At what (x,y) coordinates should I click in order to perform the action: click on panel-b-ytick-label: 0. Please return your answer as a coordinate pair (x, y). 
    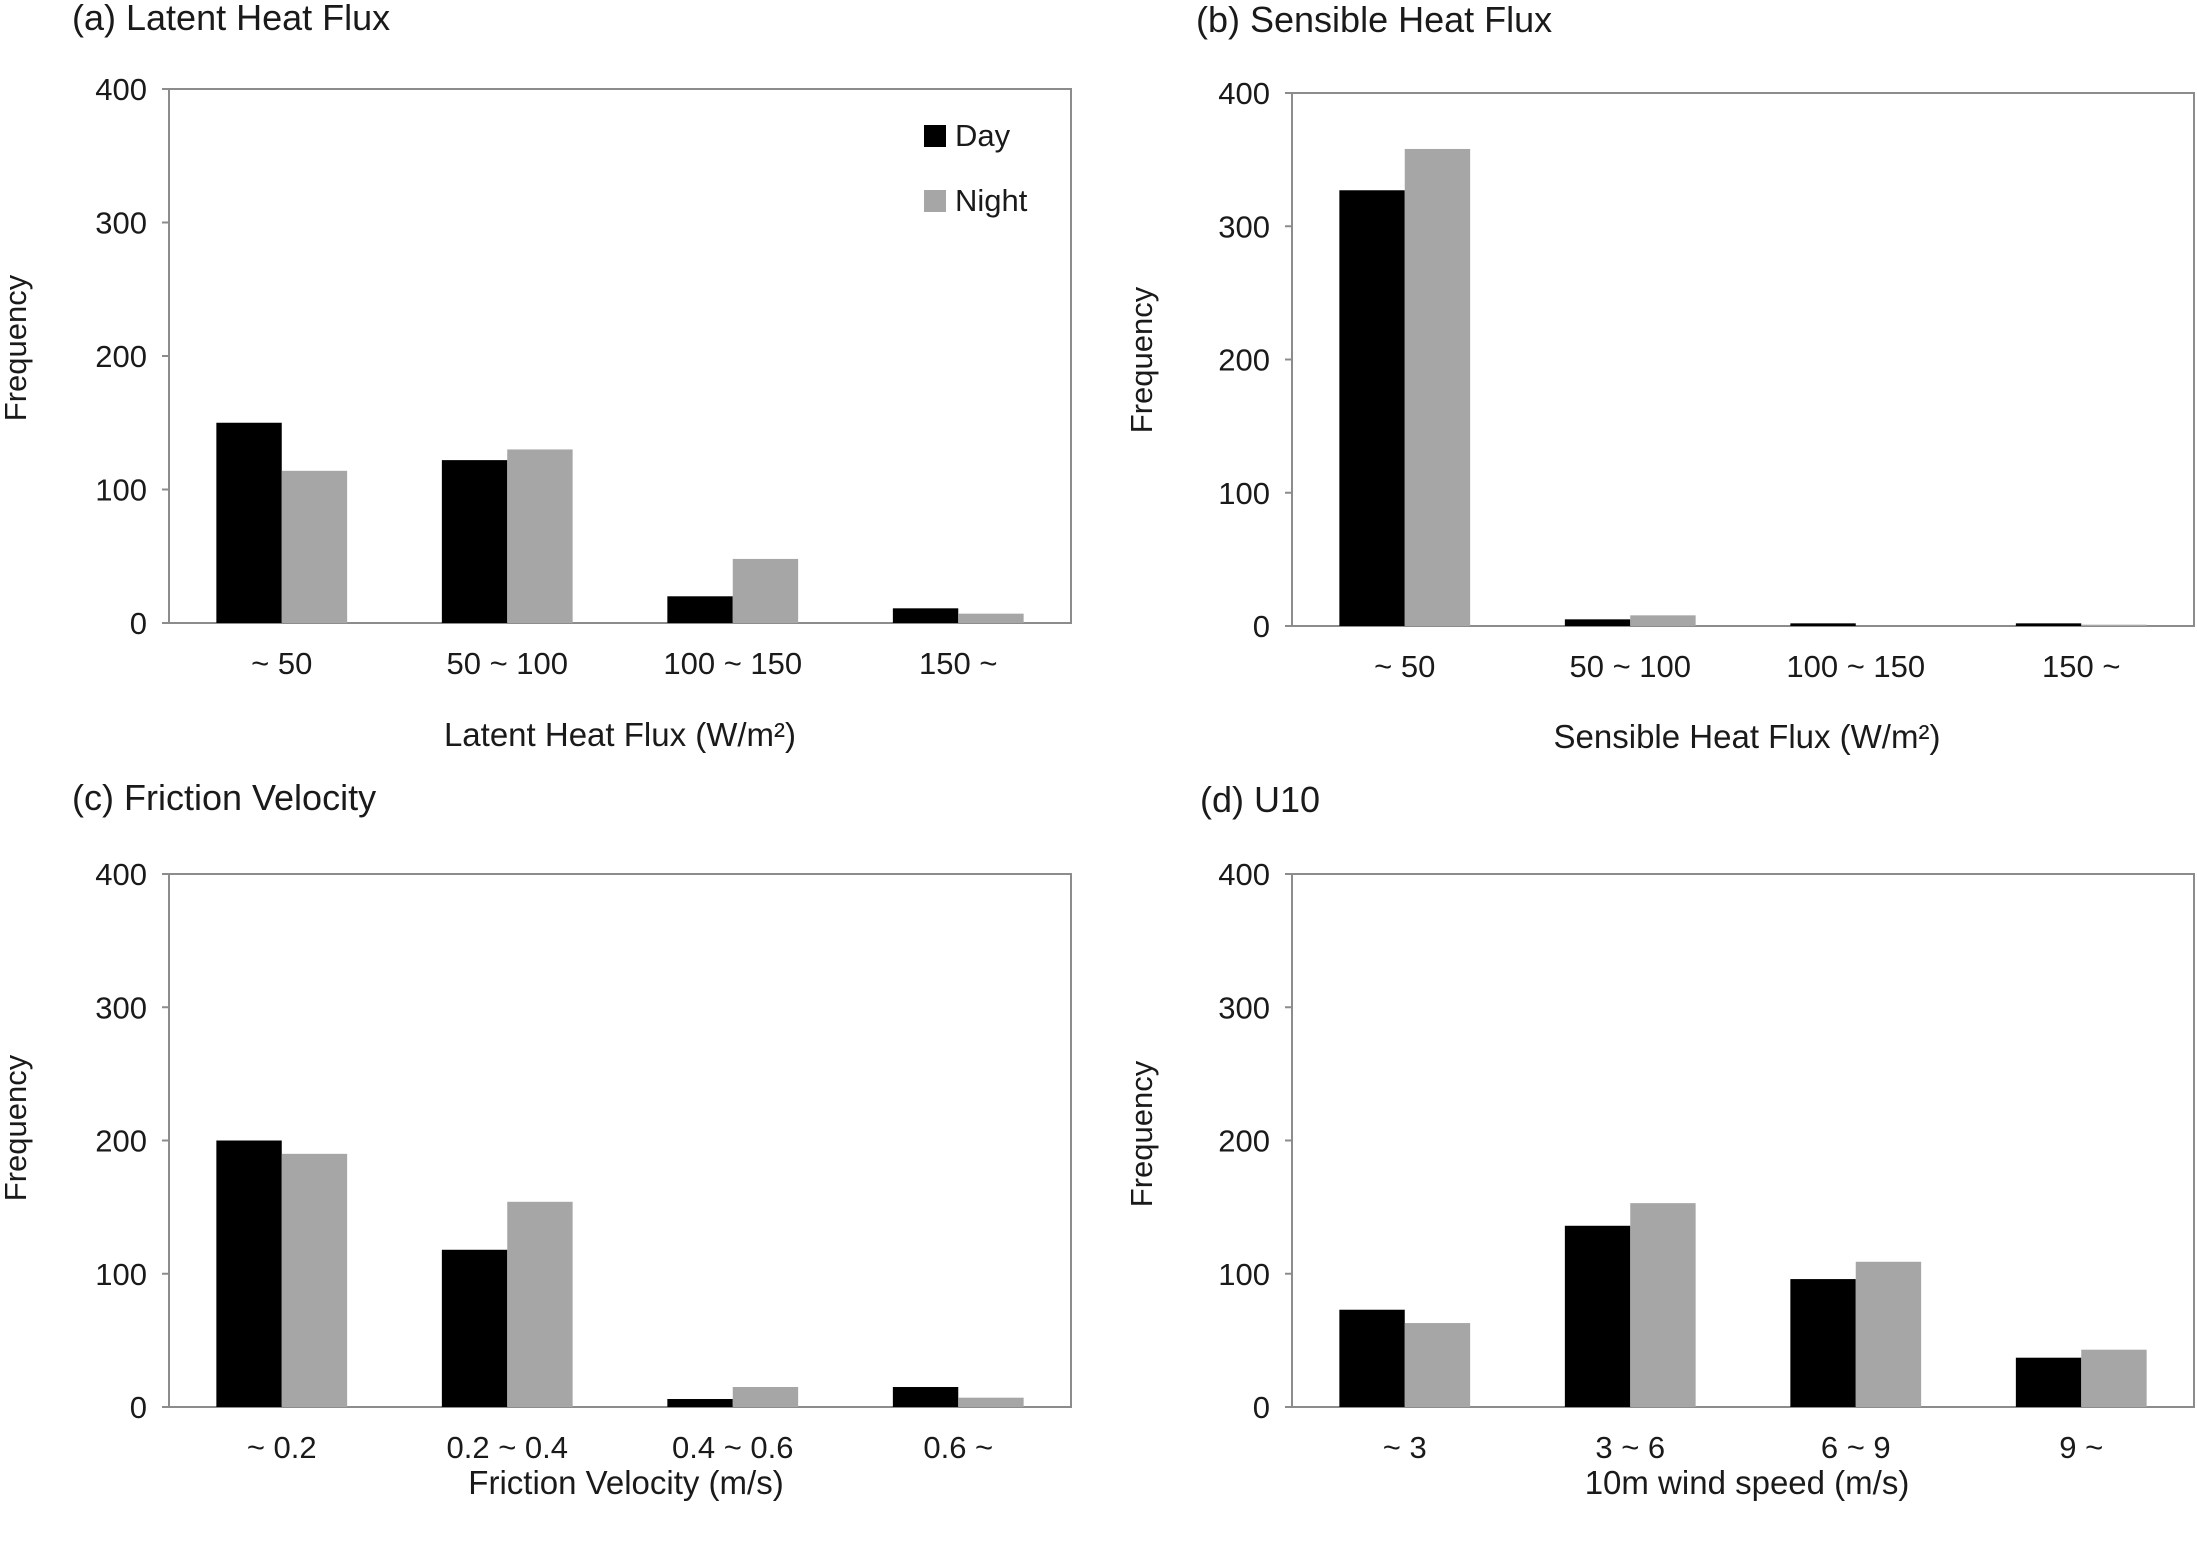
    Looking at the image, I should click on (1261, 626).